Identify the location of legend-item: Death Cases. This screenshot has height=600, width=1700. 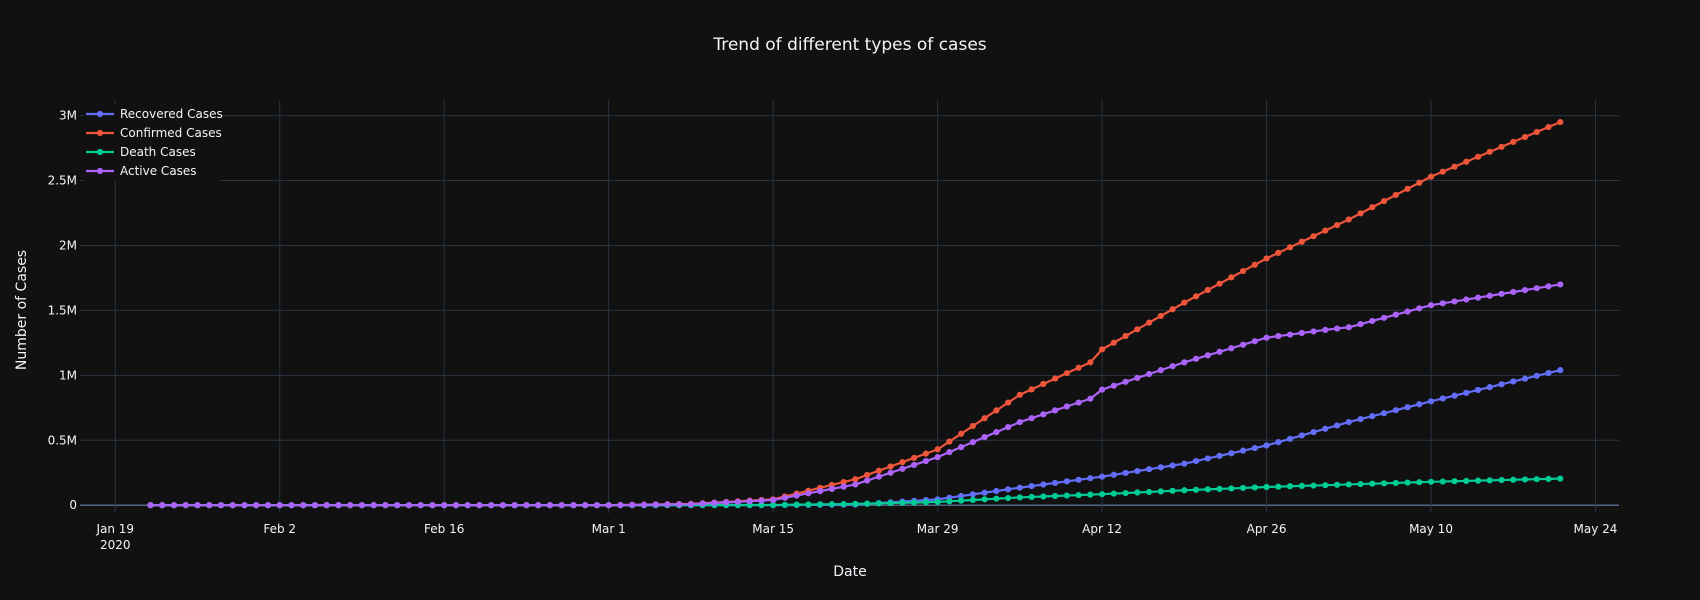
(141, 152).